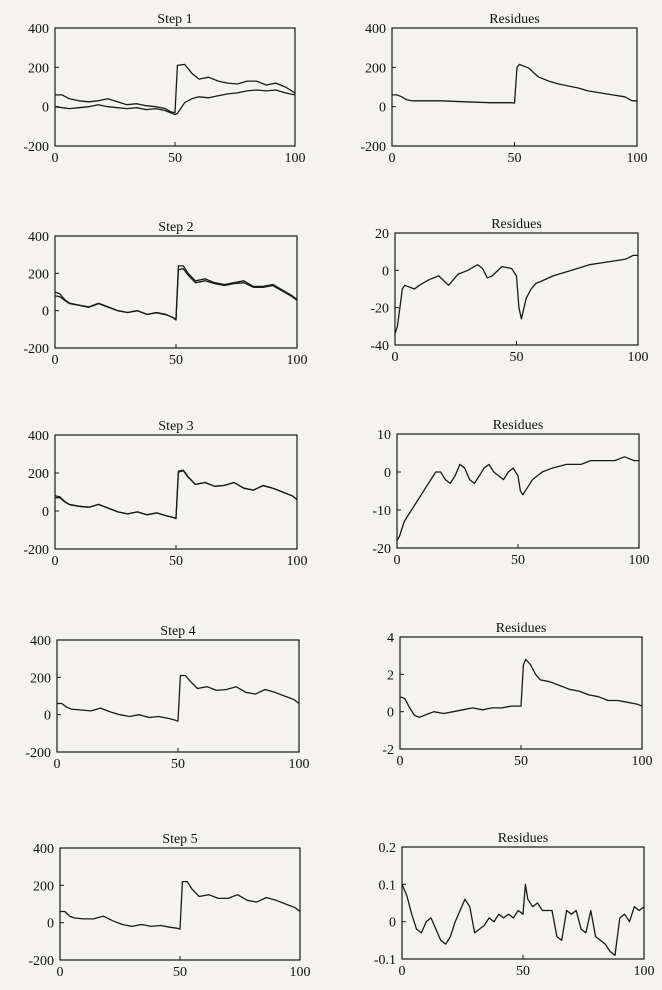 Image resolution: width=662 pixels, height=990 pixels. What do you see at coordinates (384, 435) in the screenshot?
I see `y-tick-label: 10` at bounding box center [384, 435].